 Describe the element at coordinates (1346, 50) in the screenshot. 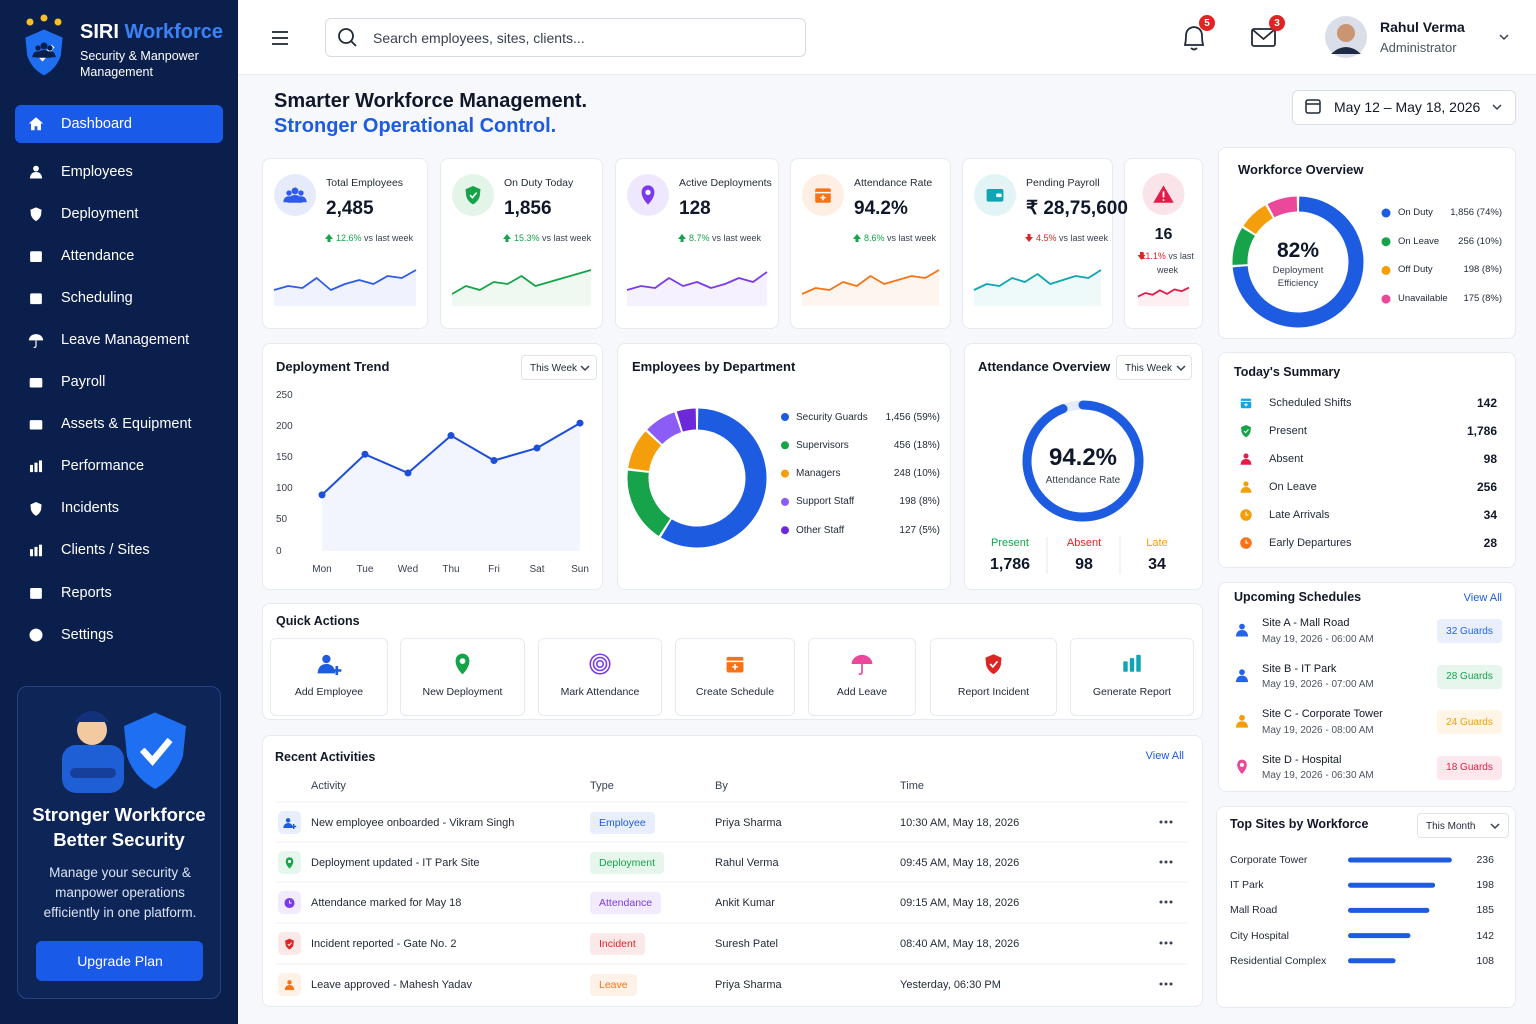

I see `avatar-body` at that location.